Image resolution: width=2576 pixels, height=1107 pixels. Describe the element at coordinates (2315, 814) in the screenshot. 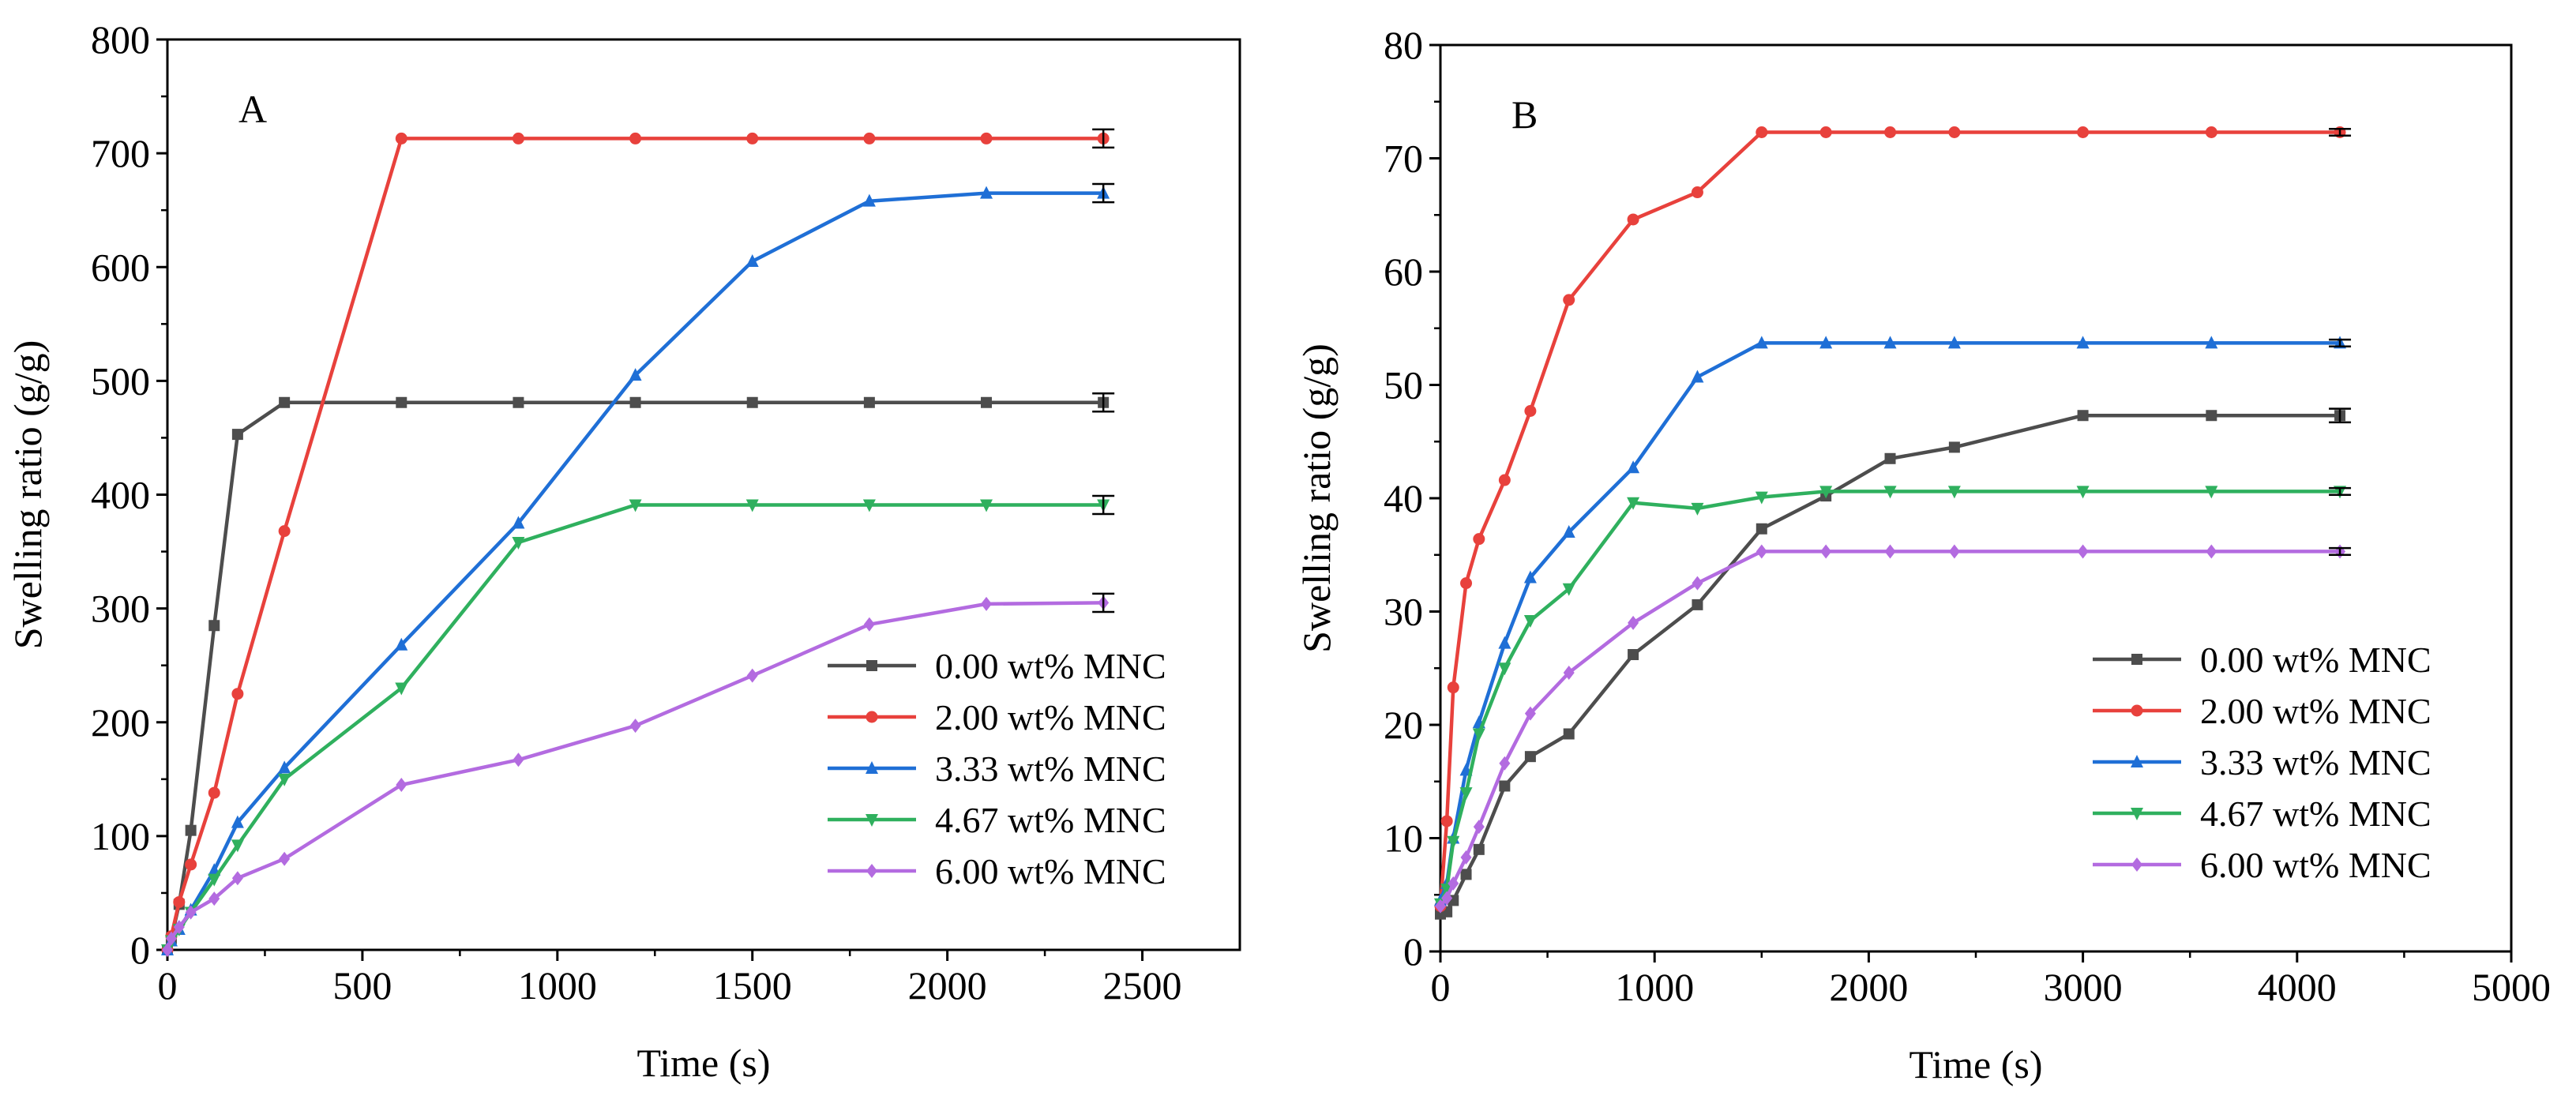

I see `legend-label: 4.67 wt% MNC` at that location.